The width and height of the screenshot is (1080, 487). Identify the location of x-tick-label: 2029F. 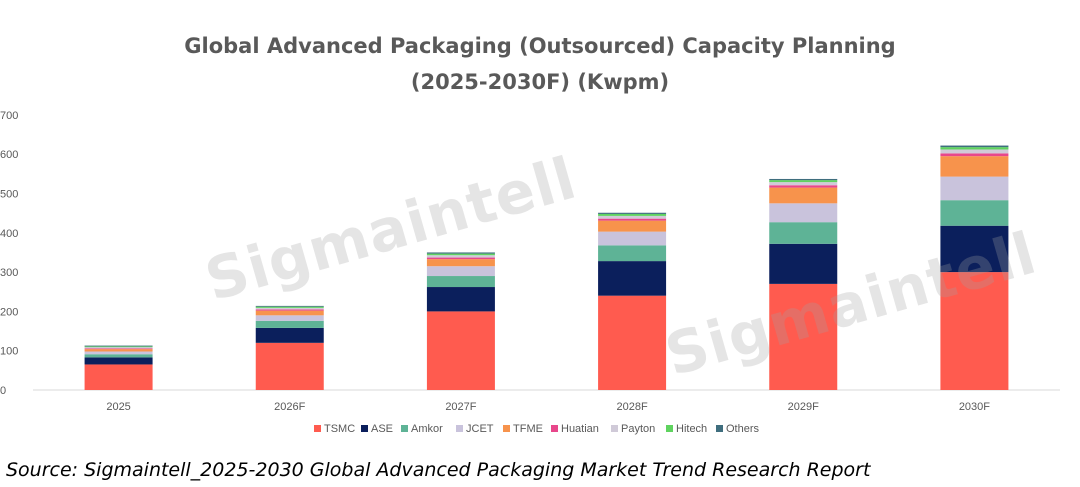
(803, 407).